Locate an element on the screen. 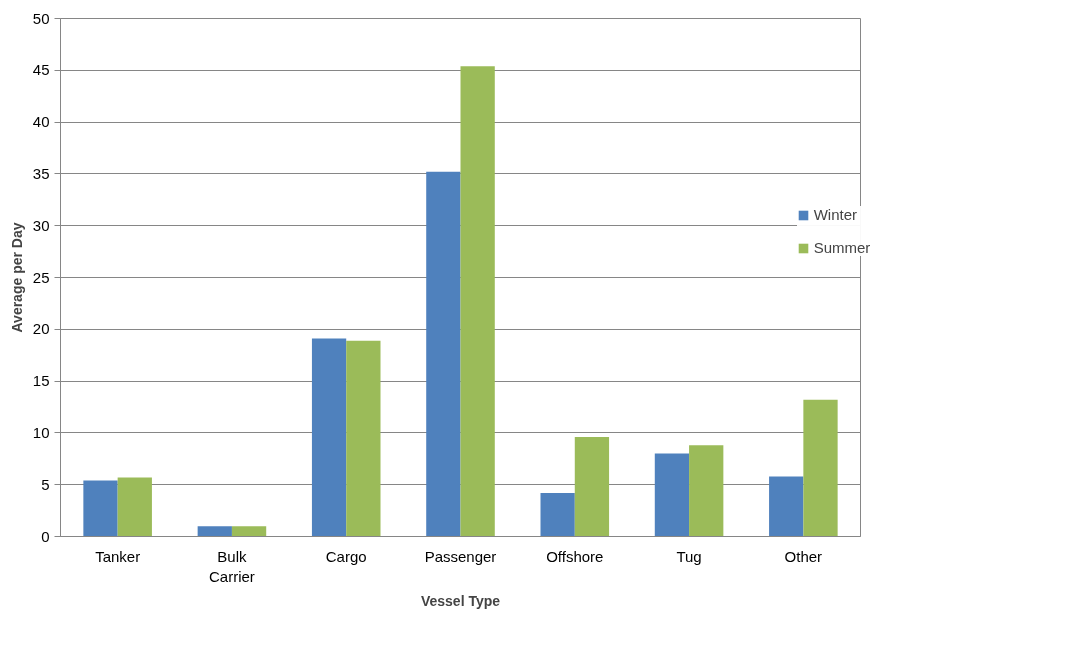 The height and width of the screenshot is (657, 1083). y-tick-label: 15 is located at coordinates (41, 381).